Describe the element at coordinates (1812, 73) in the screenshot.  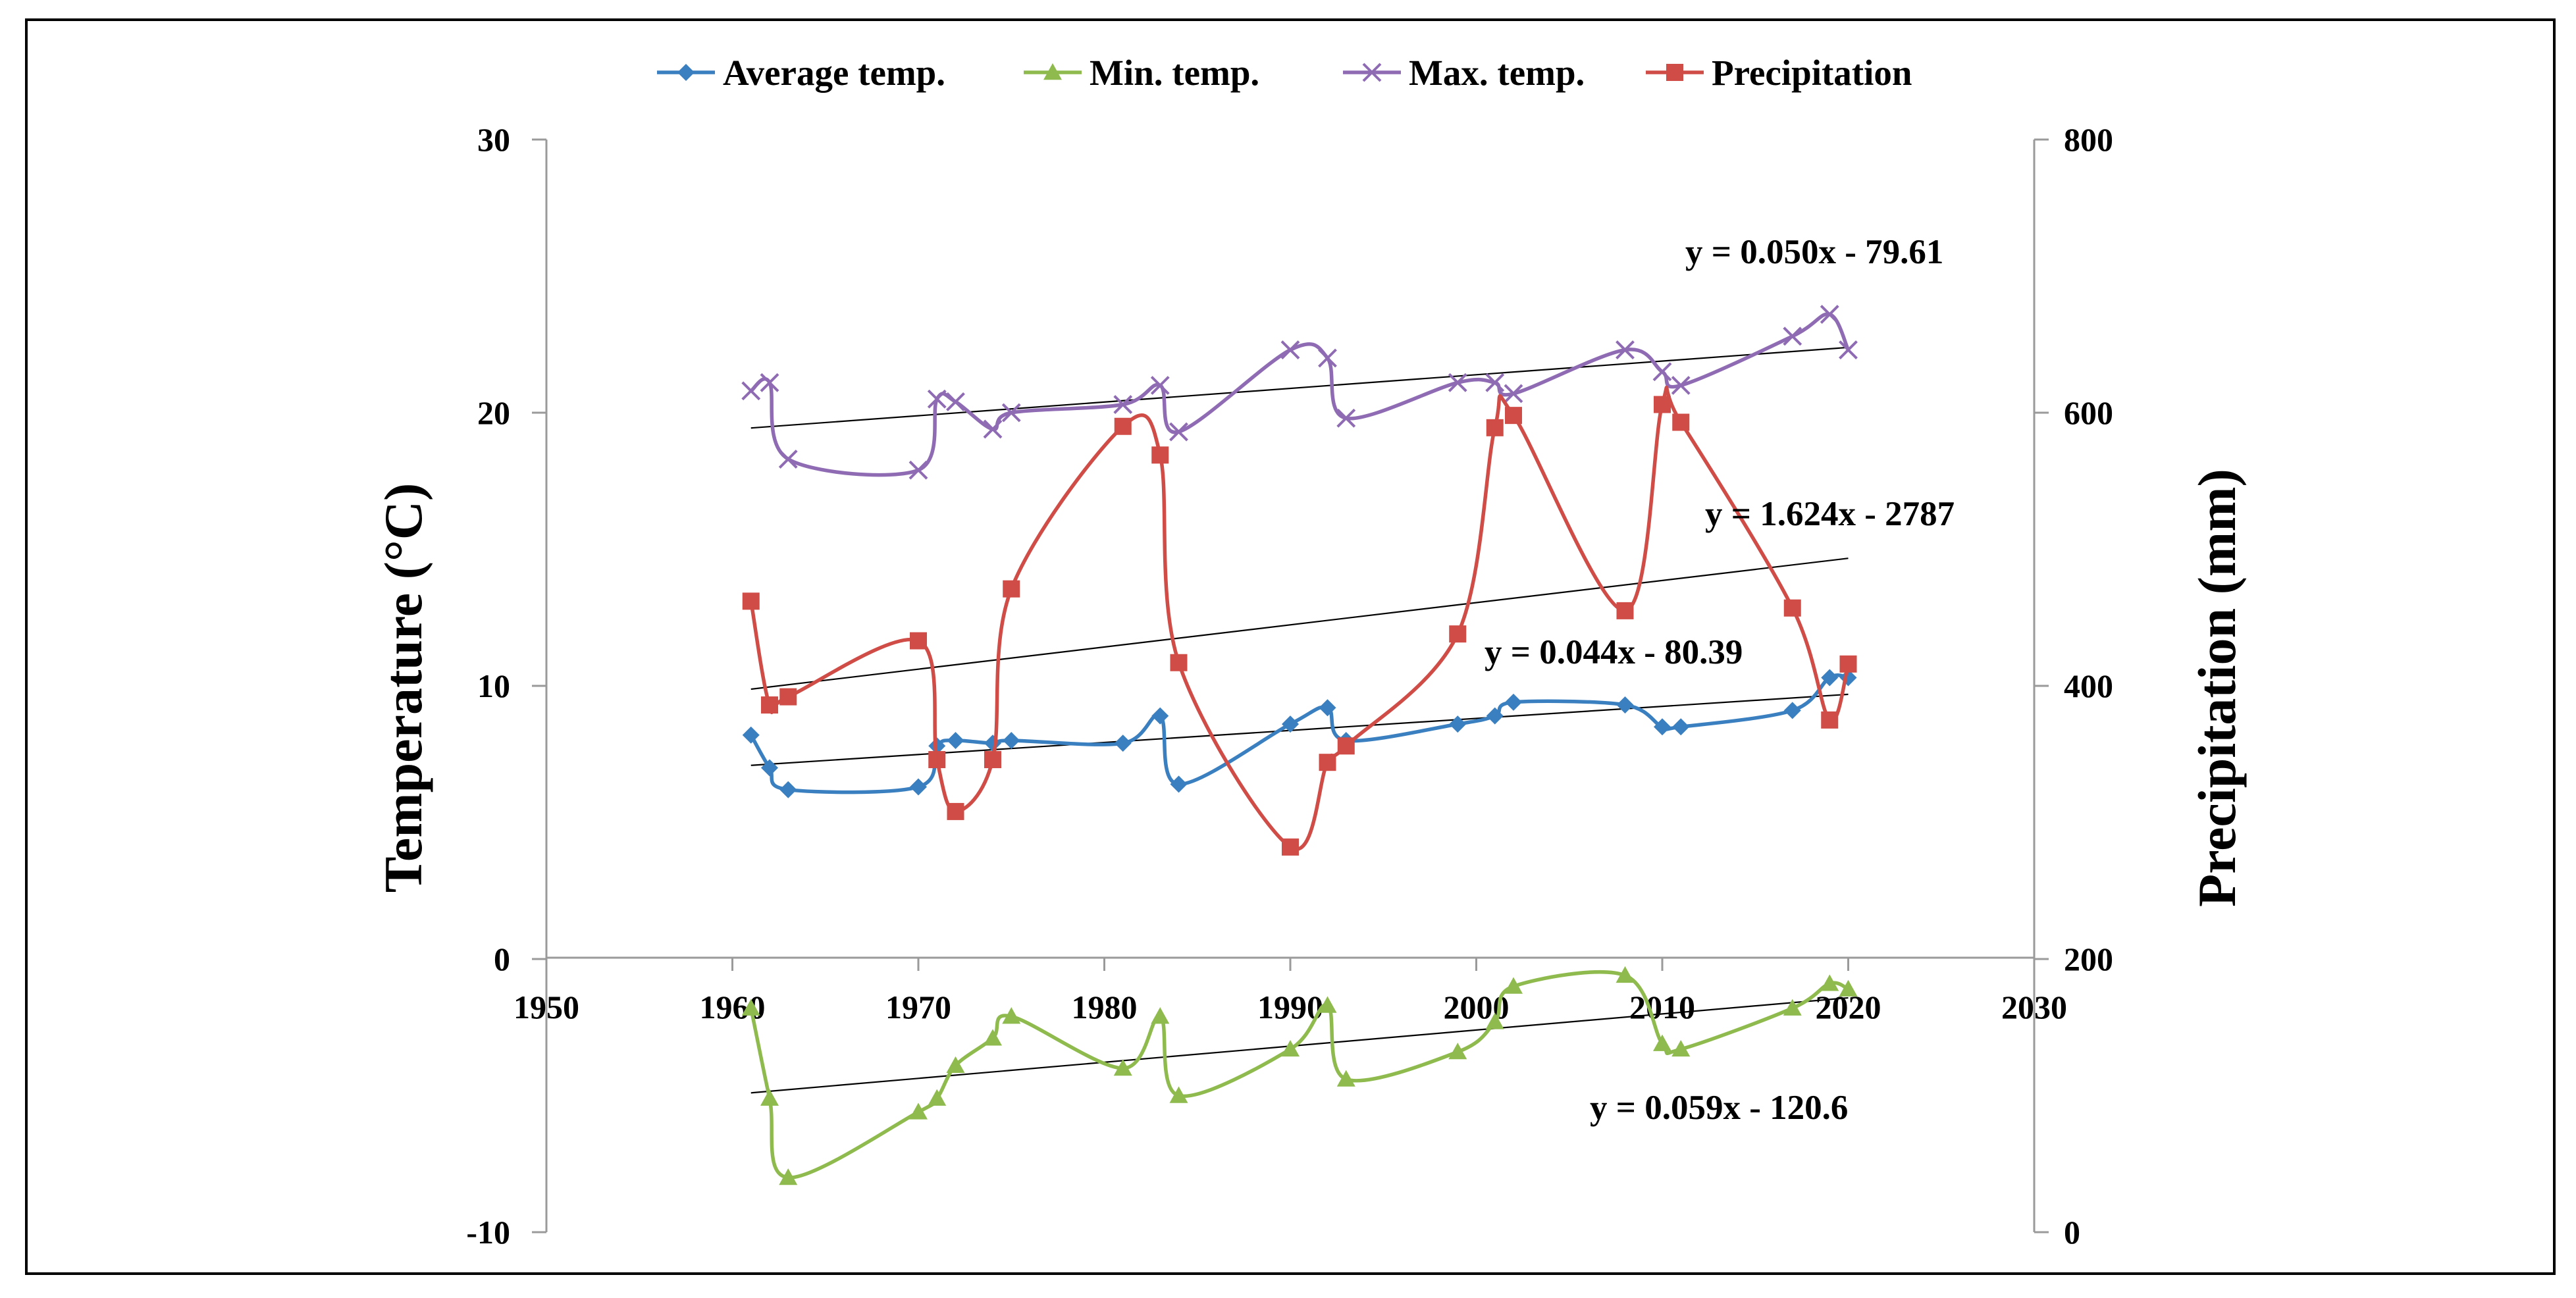
I see `legend-label: Precipitation` at that location.